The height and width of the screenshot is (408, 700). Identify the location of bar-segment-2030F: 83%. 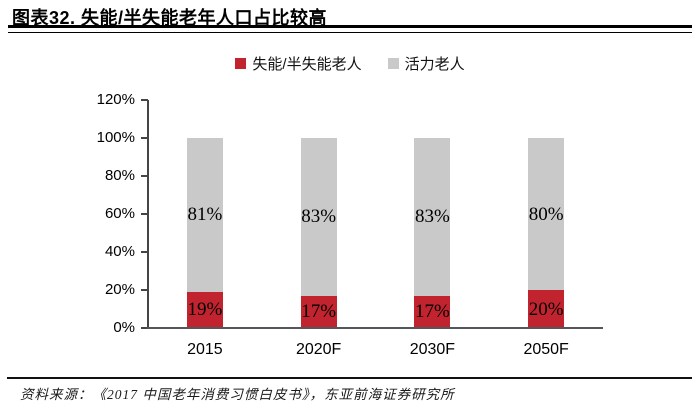
(432, 217).